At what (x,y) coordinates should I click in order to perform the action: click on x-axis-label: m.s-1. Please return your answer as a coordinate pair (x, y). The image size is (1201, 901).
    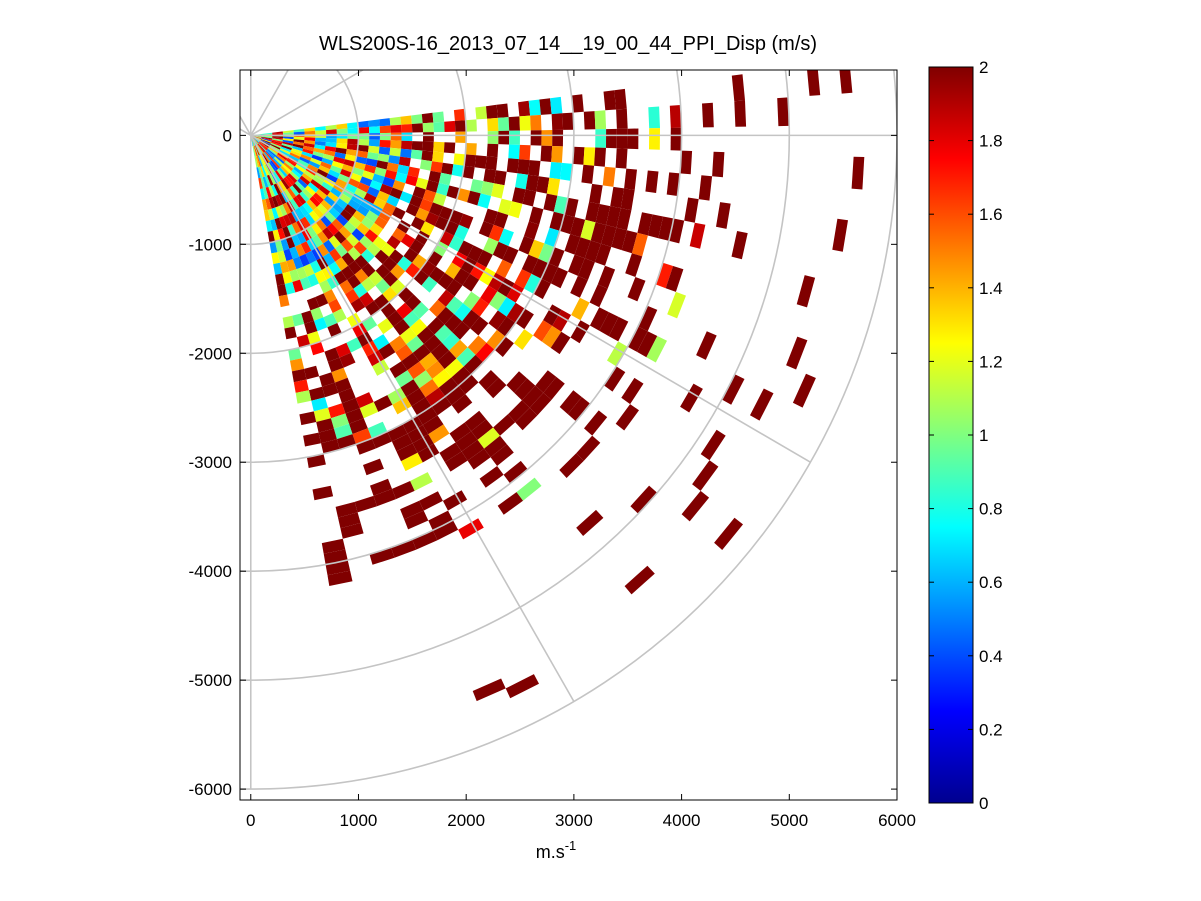
    Looking at the image, I should click on (556, 850).